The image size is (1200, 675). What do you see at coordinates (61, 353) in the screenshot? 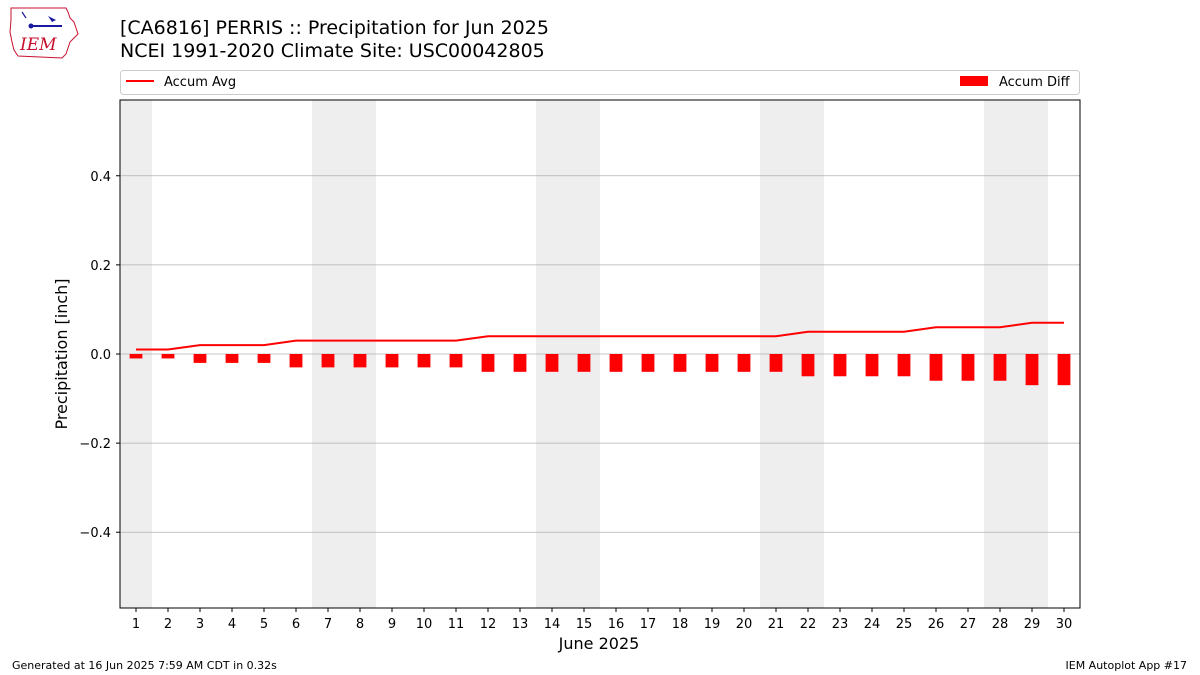
I see `y-axis-label: Precipitation [inch]` at bounding box center [61, 353].